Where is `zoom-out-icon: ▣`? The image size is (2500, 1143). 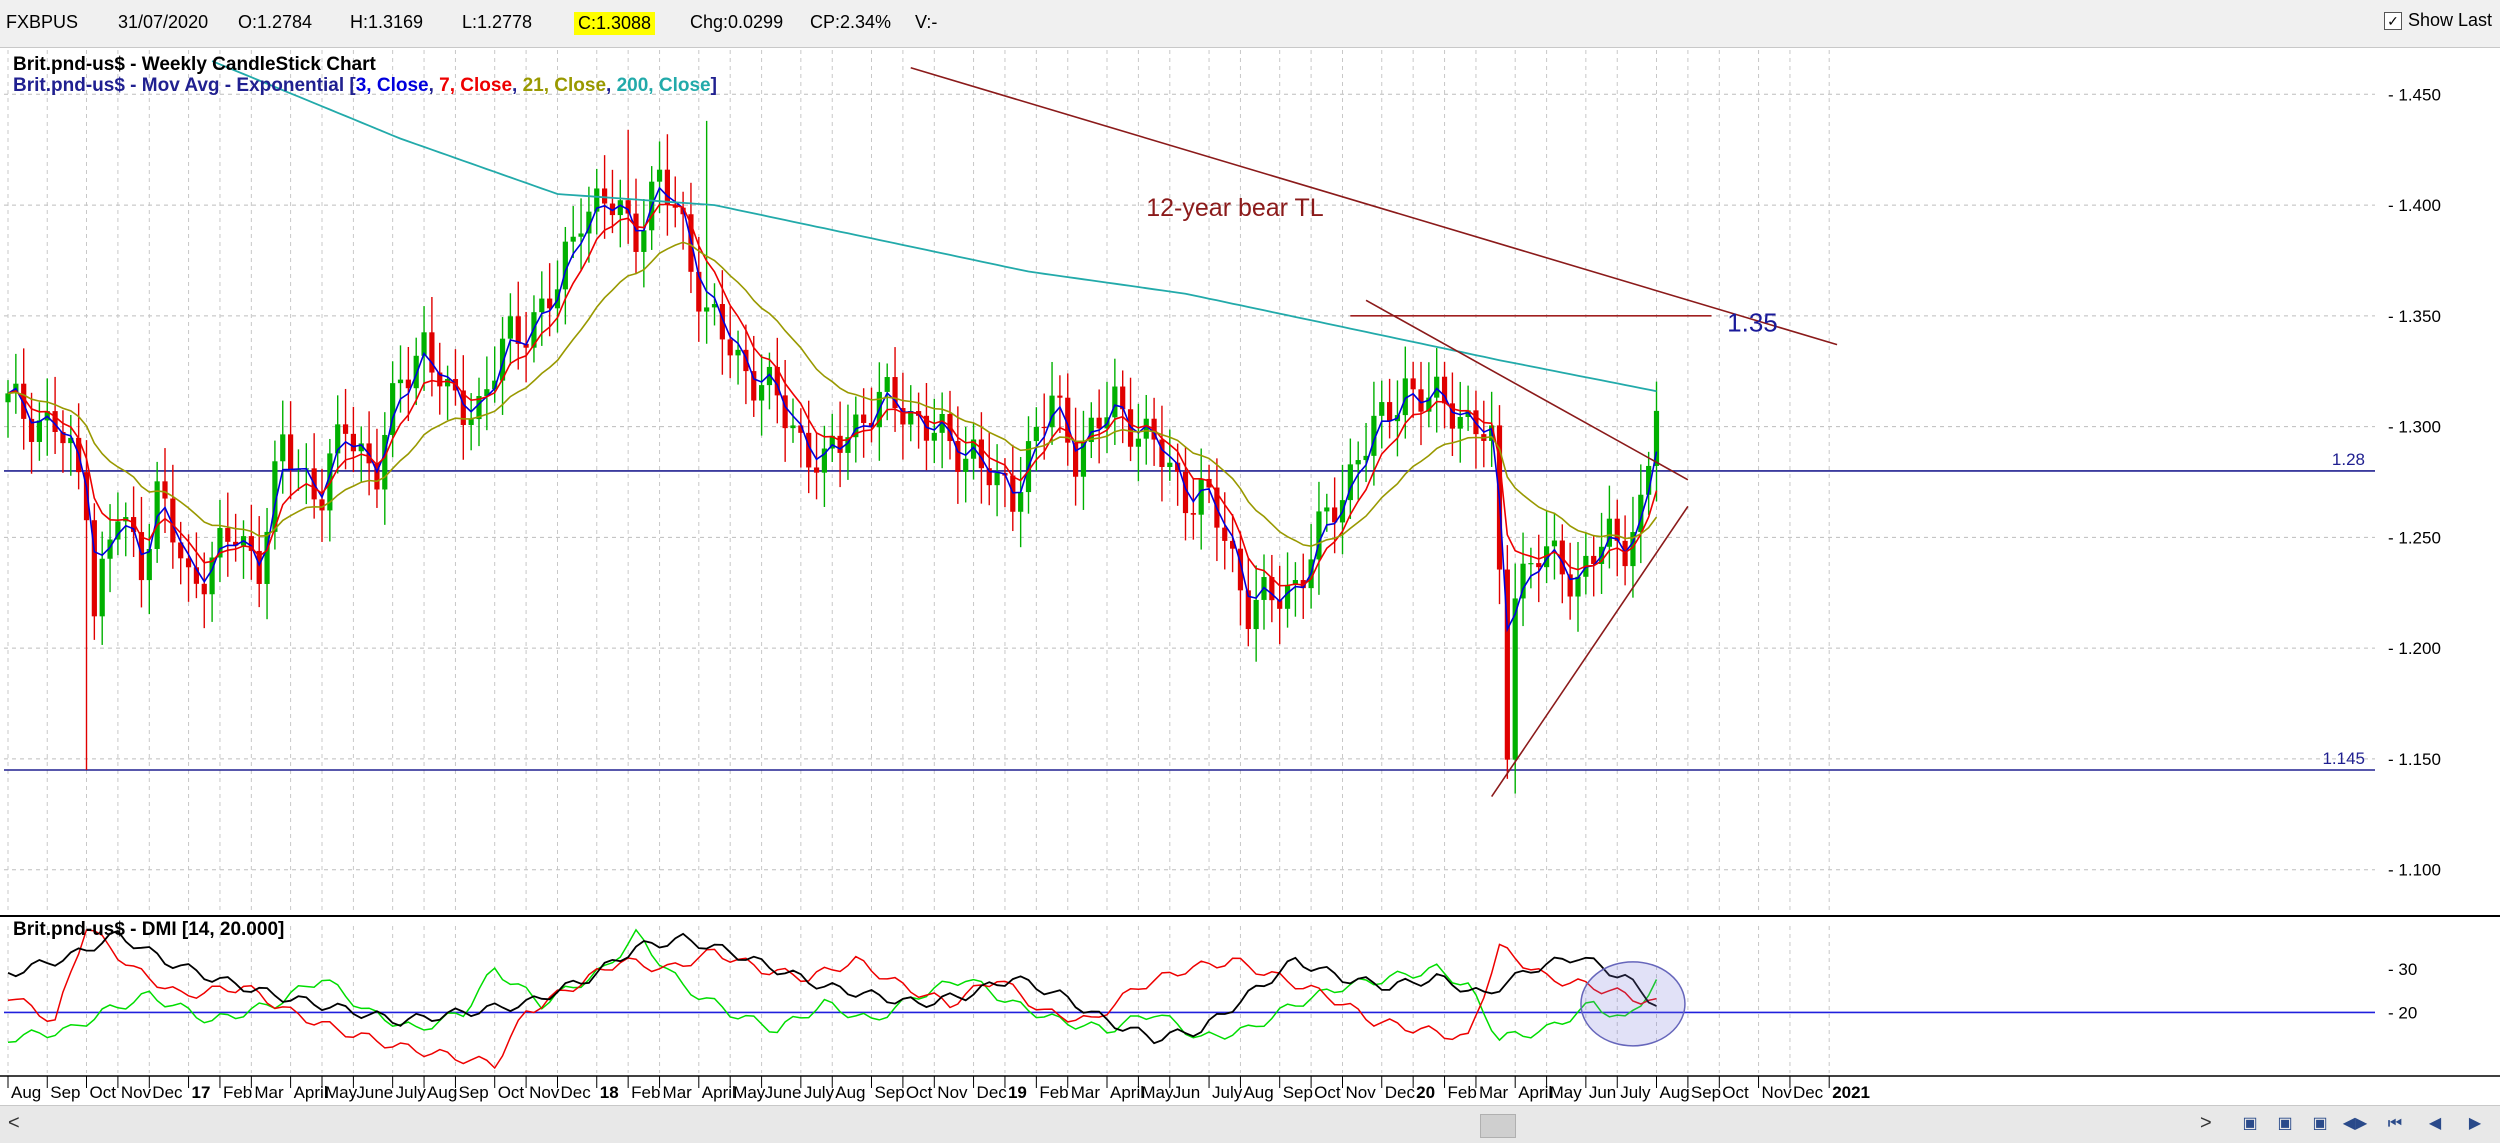 zoom-out-icon: ▣ is located at coordinates (2250, 1123).